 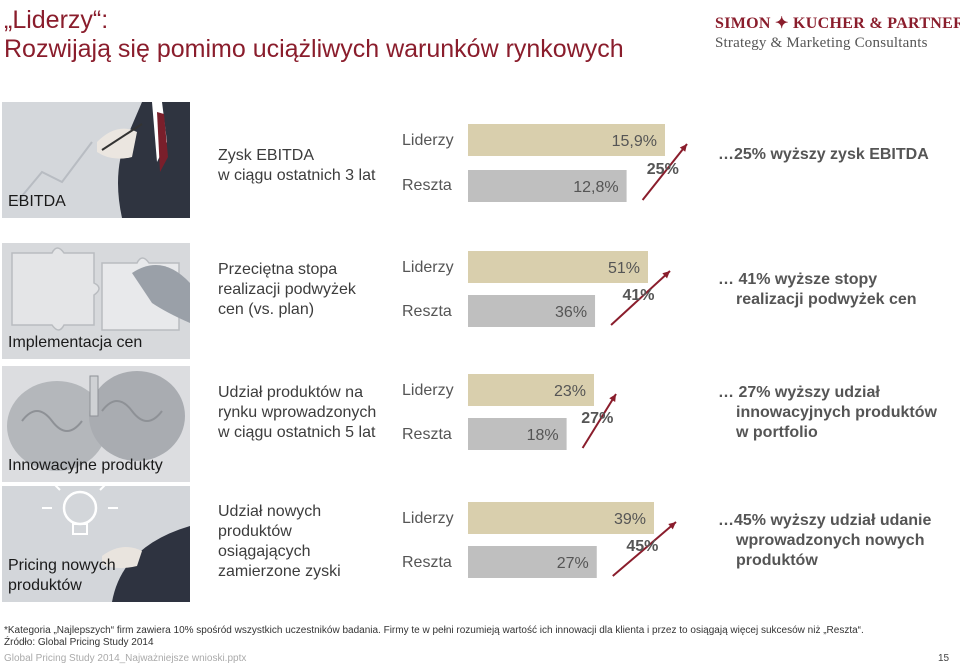 What do you see at coordinates (578, 163) in the screenshot?
I see `bar-chart-svg: 15,9% 12,8% 25%` at bounding box center [578, 163].